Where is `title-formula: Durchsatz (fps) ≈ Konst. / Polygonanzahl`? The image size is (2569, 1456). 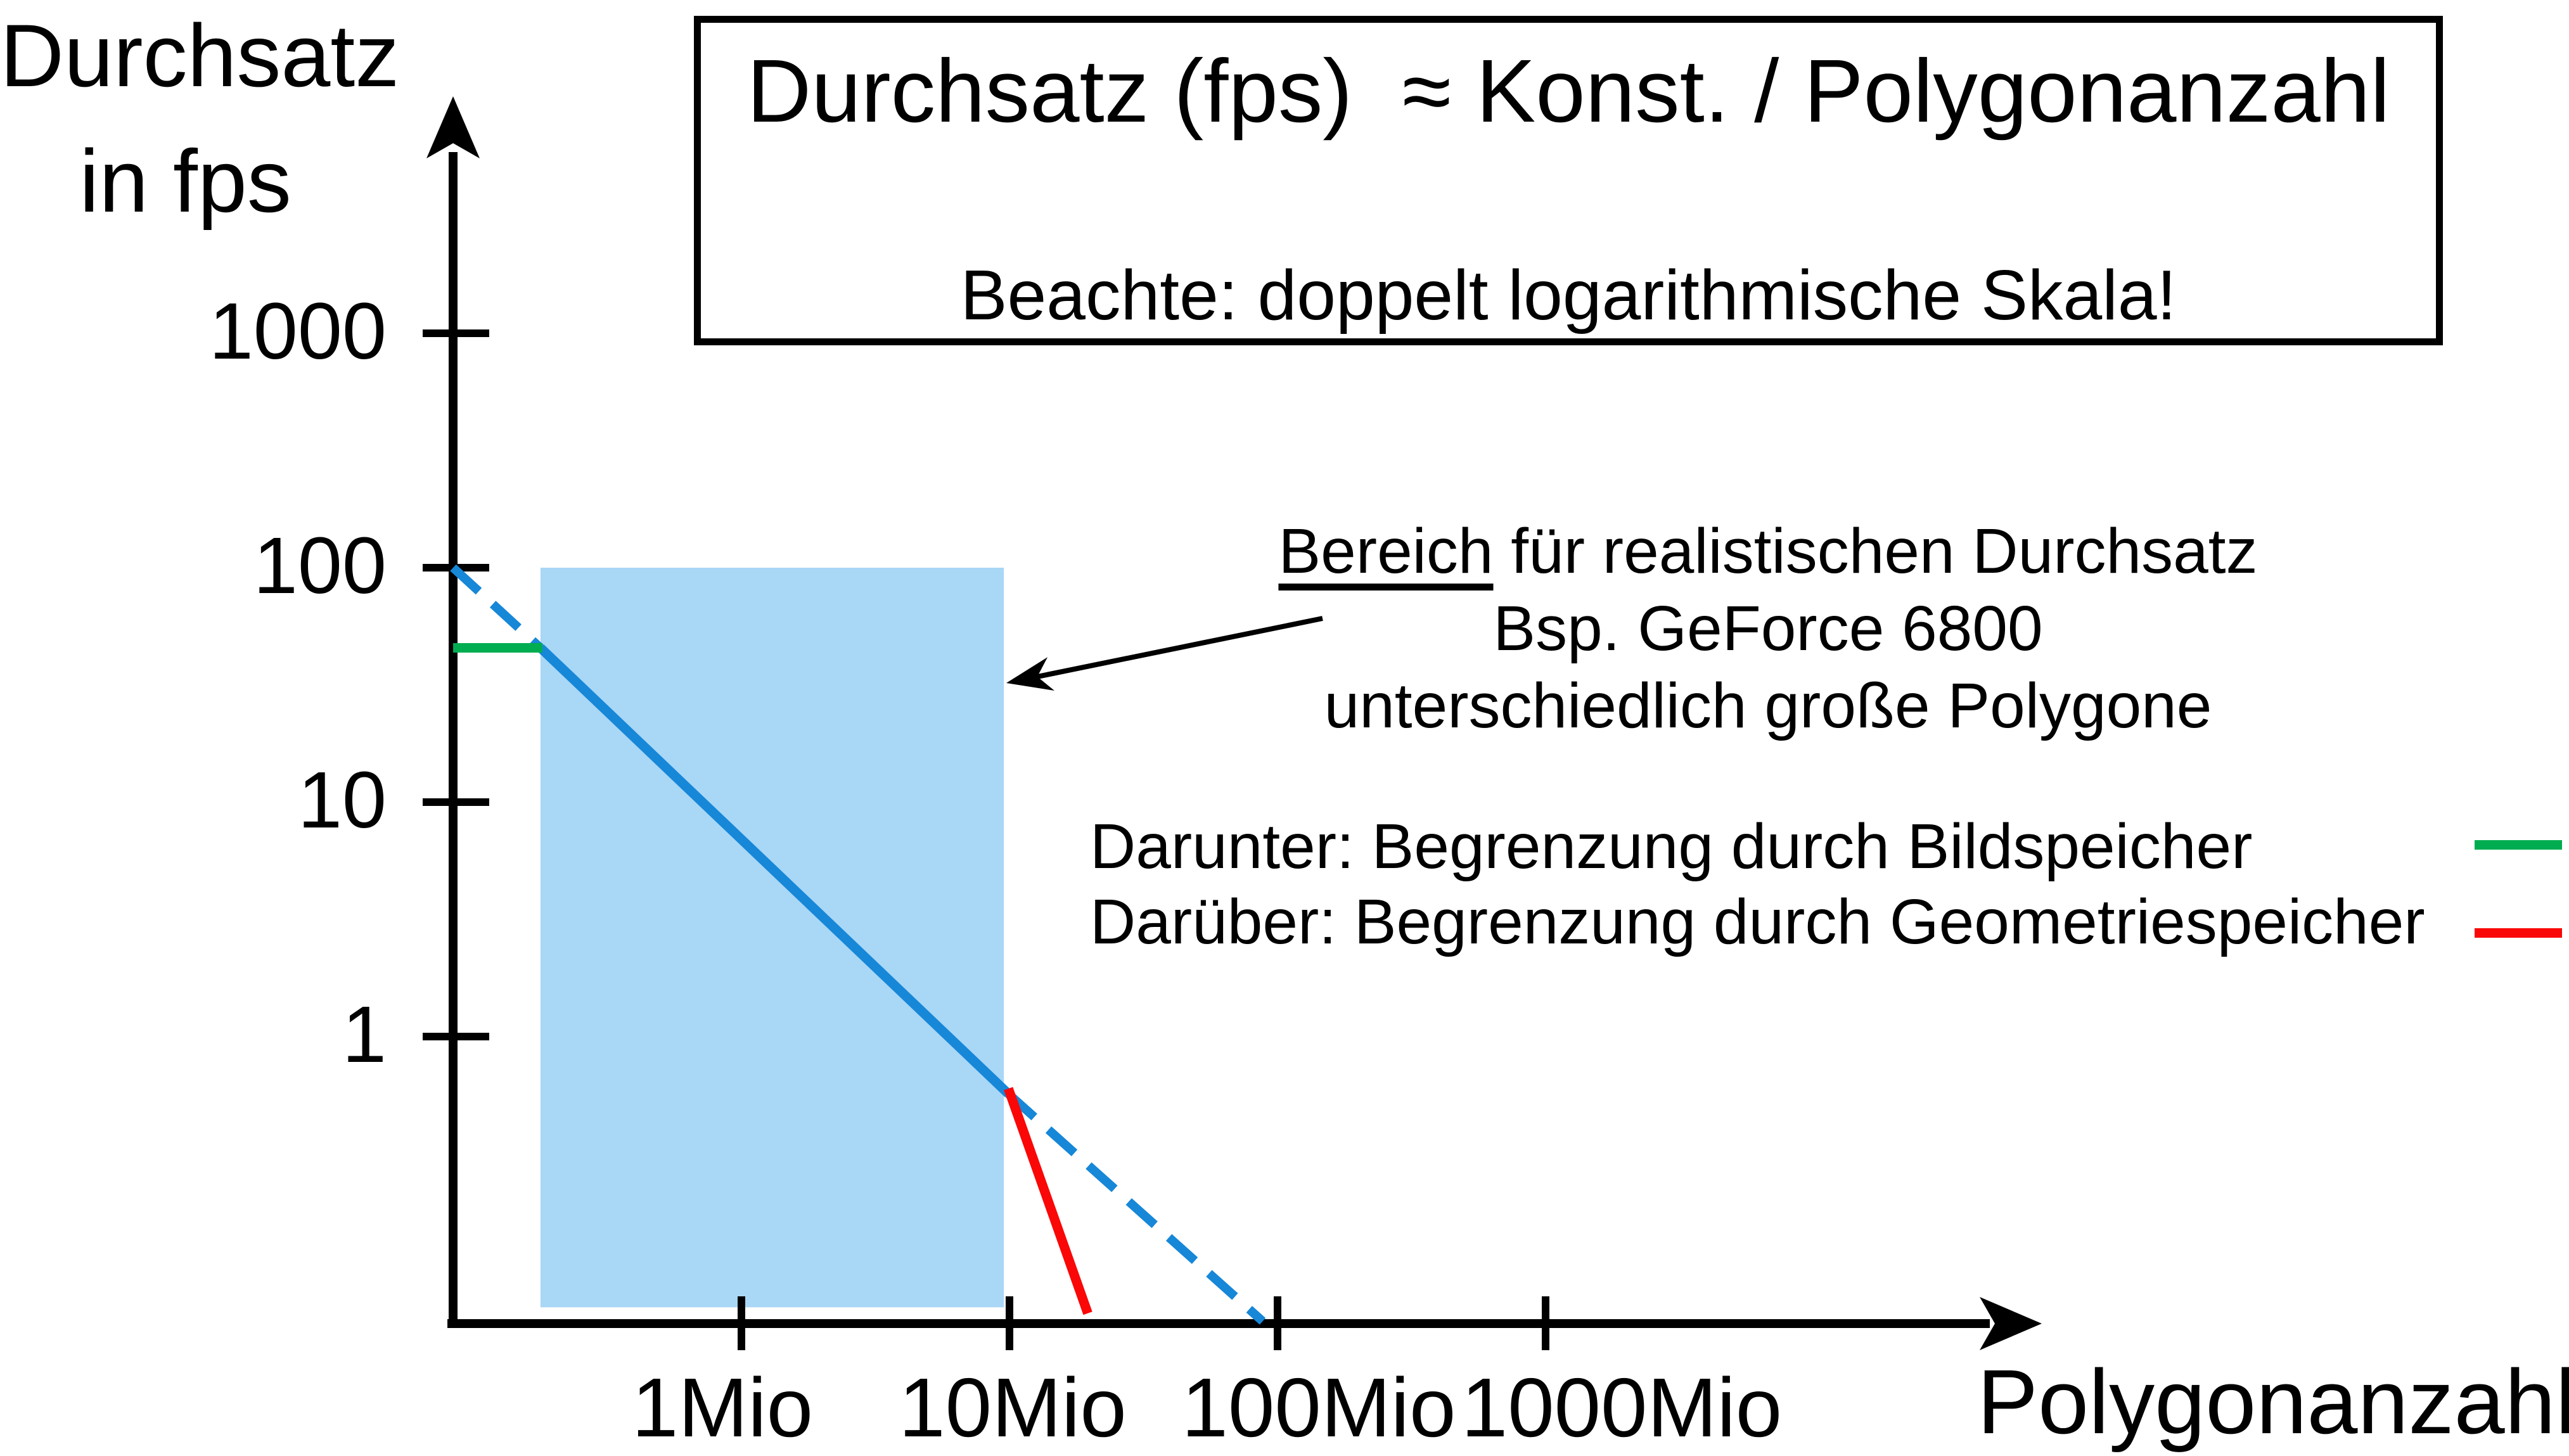
title-formula: Durchsatz (fps) ≈ Konst. / Polygonanzahl is located at coordinates (1568, 91).